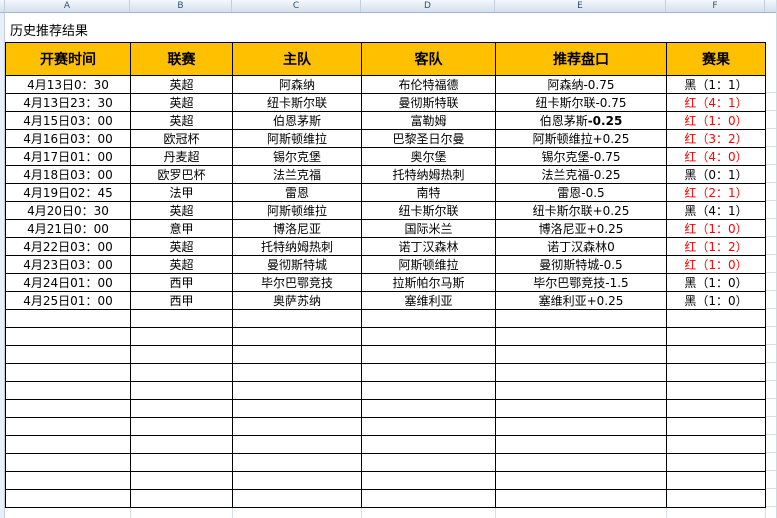 This screenshot has width=777, height=518. I want to click on cell-time: 4月25日01：00, so click(68, 300).